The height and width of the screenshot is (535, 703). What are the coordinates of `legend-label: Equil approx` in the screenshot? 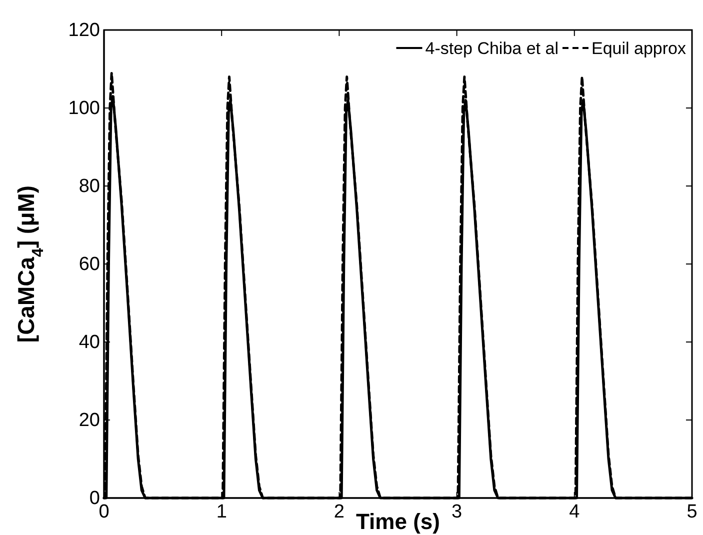 It's located at (638, 48).